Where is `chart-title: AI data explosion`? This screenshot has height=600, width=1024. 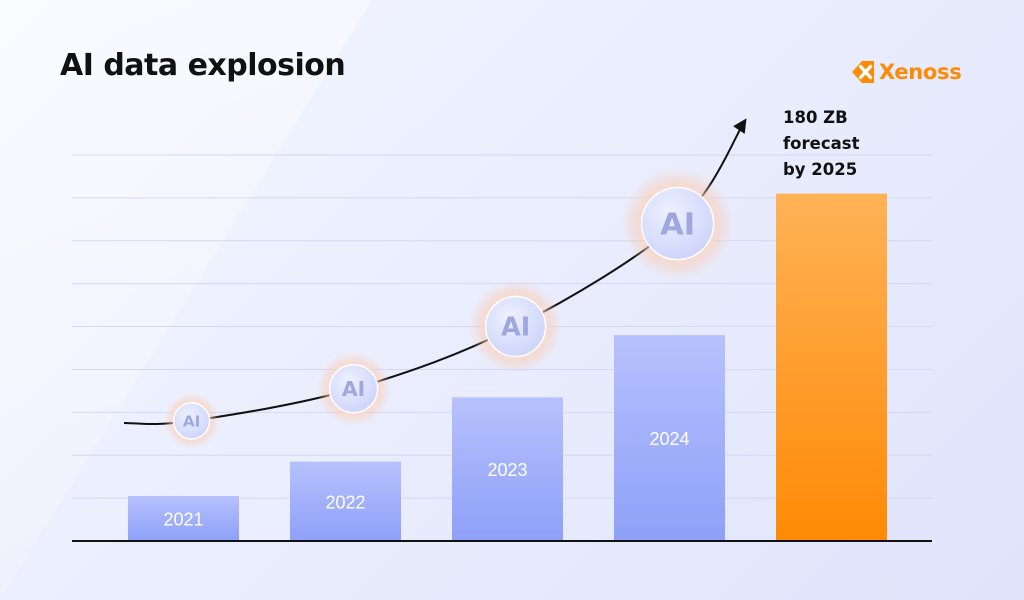 chart-title: AI data explosion is located at coordinates (203, 65).